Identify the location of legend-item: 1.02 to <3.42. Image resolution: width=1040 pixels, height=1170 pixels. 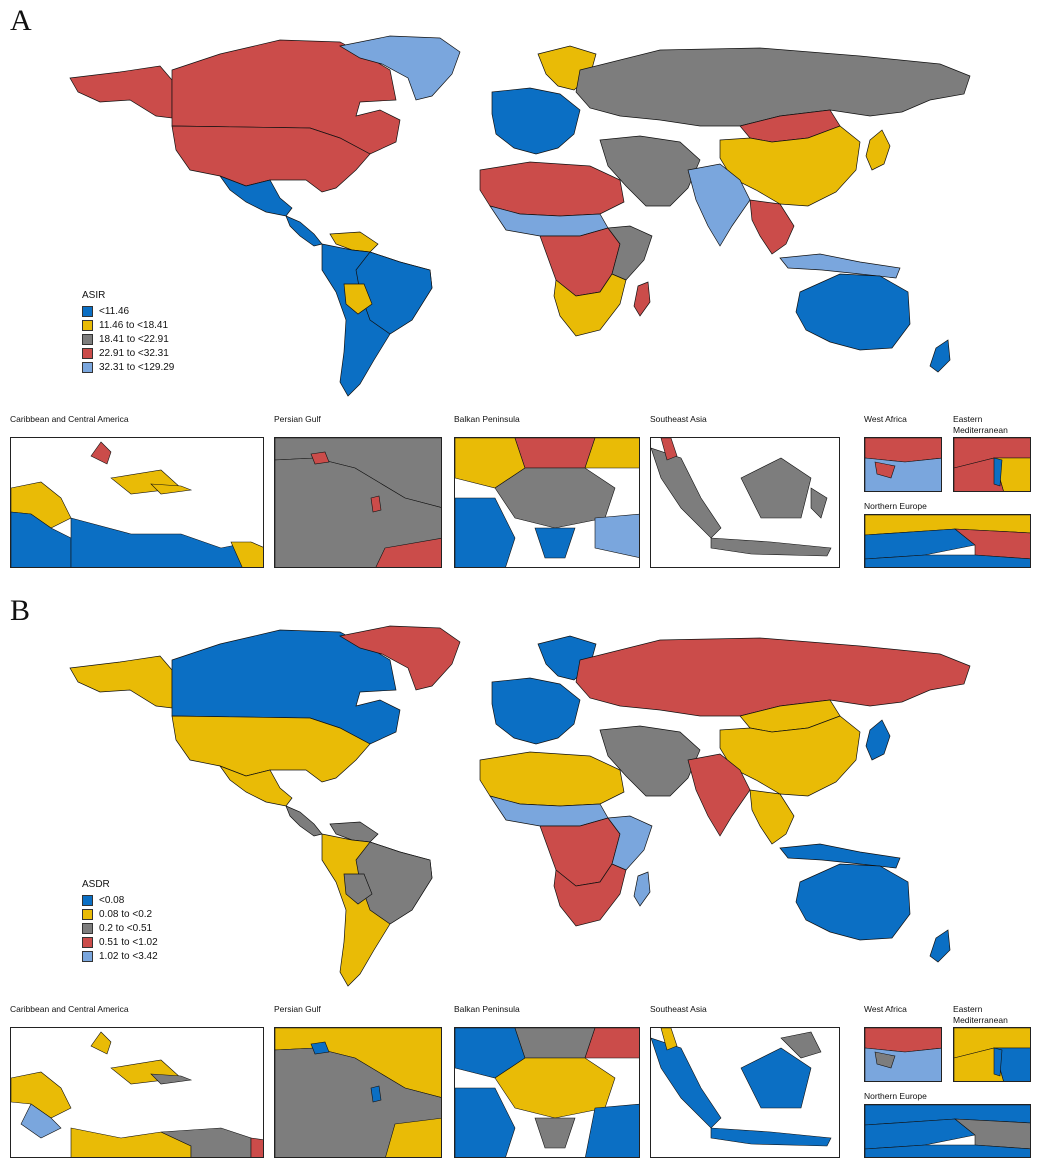
(120, 956).